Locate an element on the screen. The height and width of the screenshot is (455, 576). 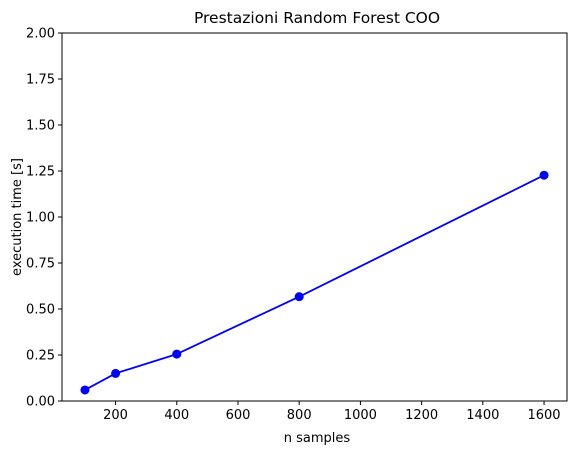
x-tick-label: 600 is located at coordinates (238, 415).